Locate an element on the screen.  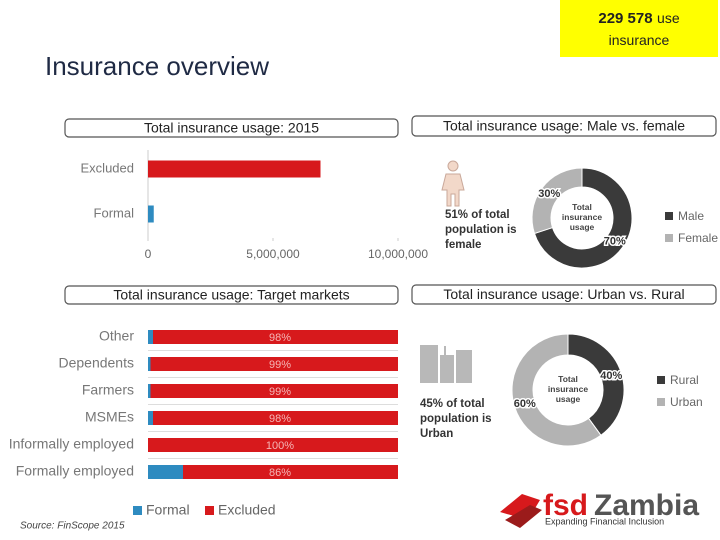
y-tick-label: Farmers is located at coordinates (108, 390).